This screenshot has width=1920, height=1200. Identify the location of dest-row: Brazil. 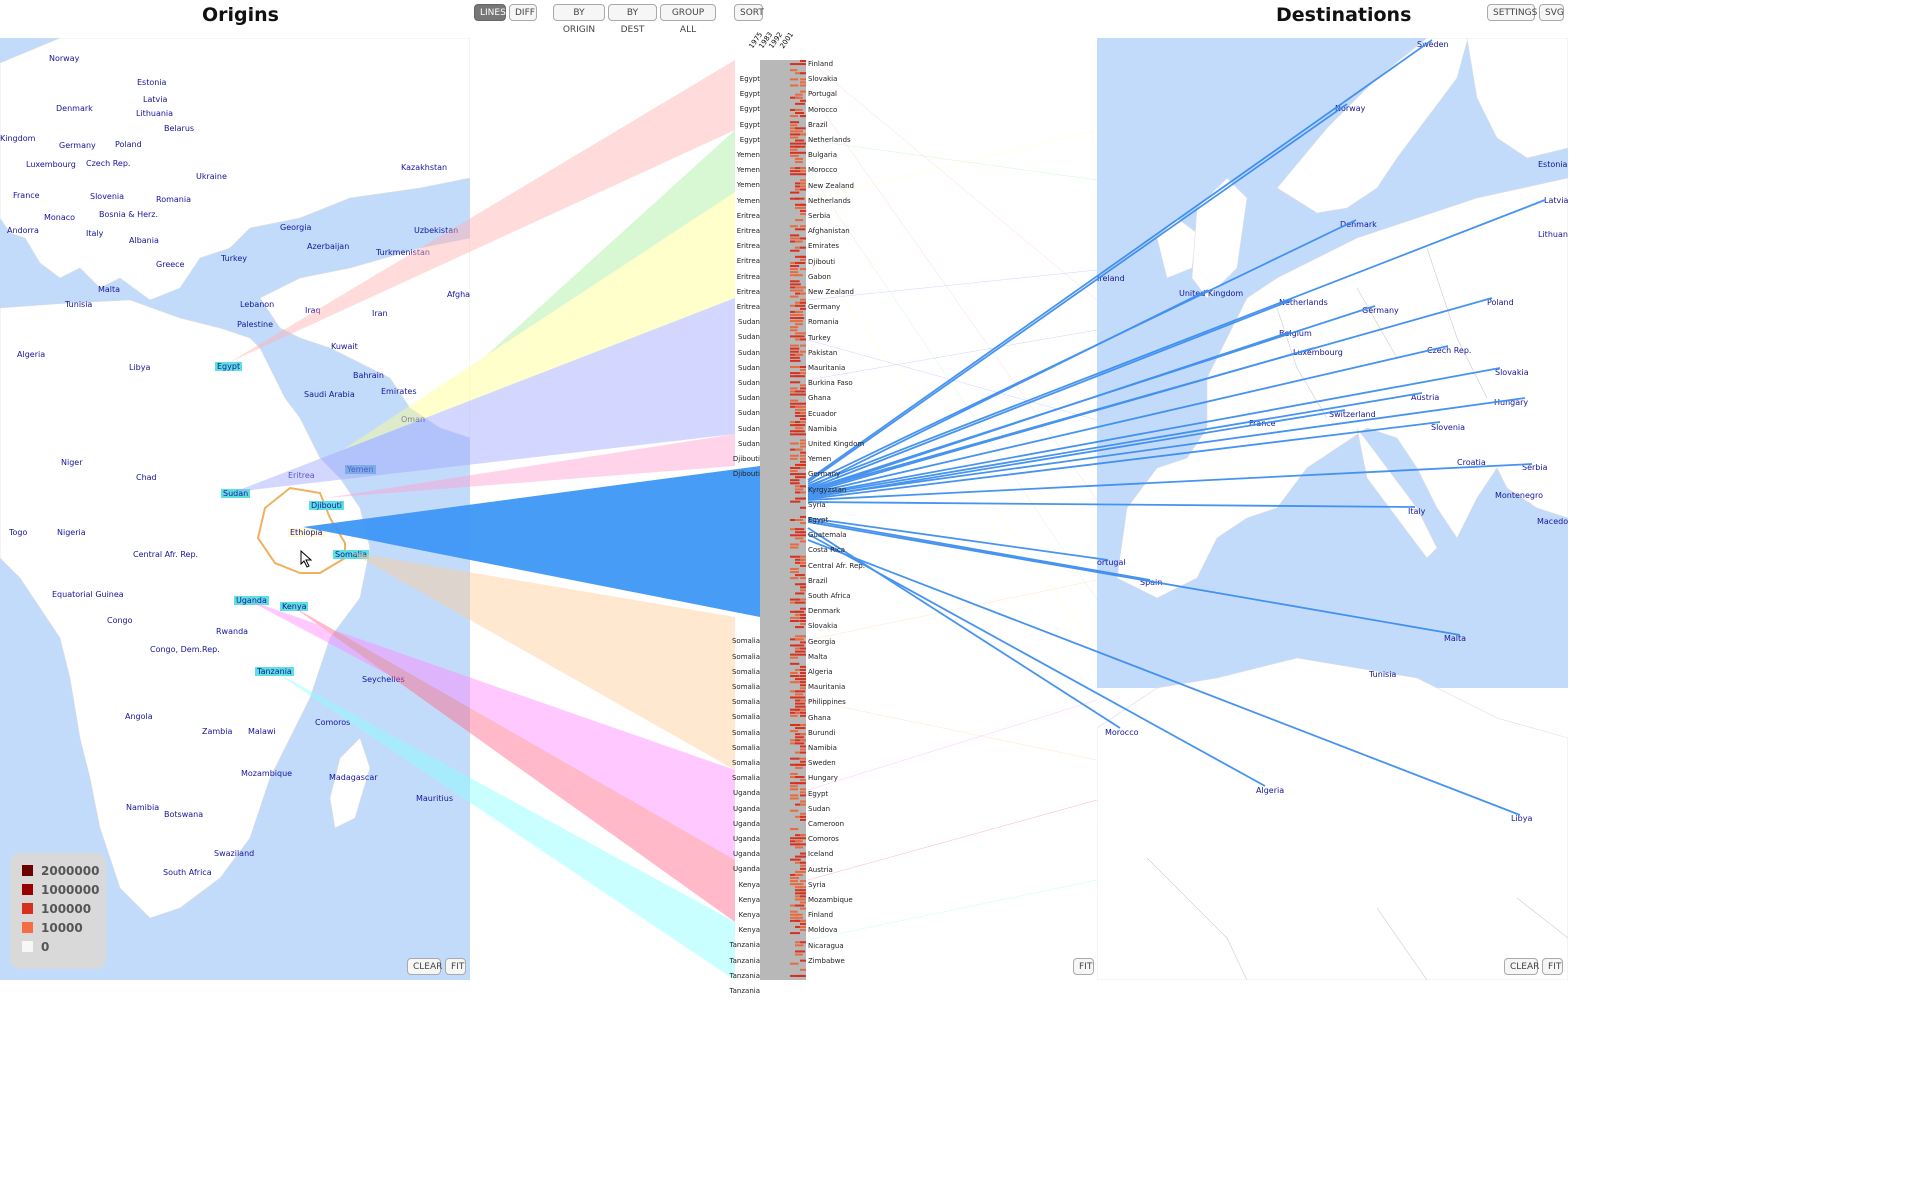
(818, 124).